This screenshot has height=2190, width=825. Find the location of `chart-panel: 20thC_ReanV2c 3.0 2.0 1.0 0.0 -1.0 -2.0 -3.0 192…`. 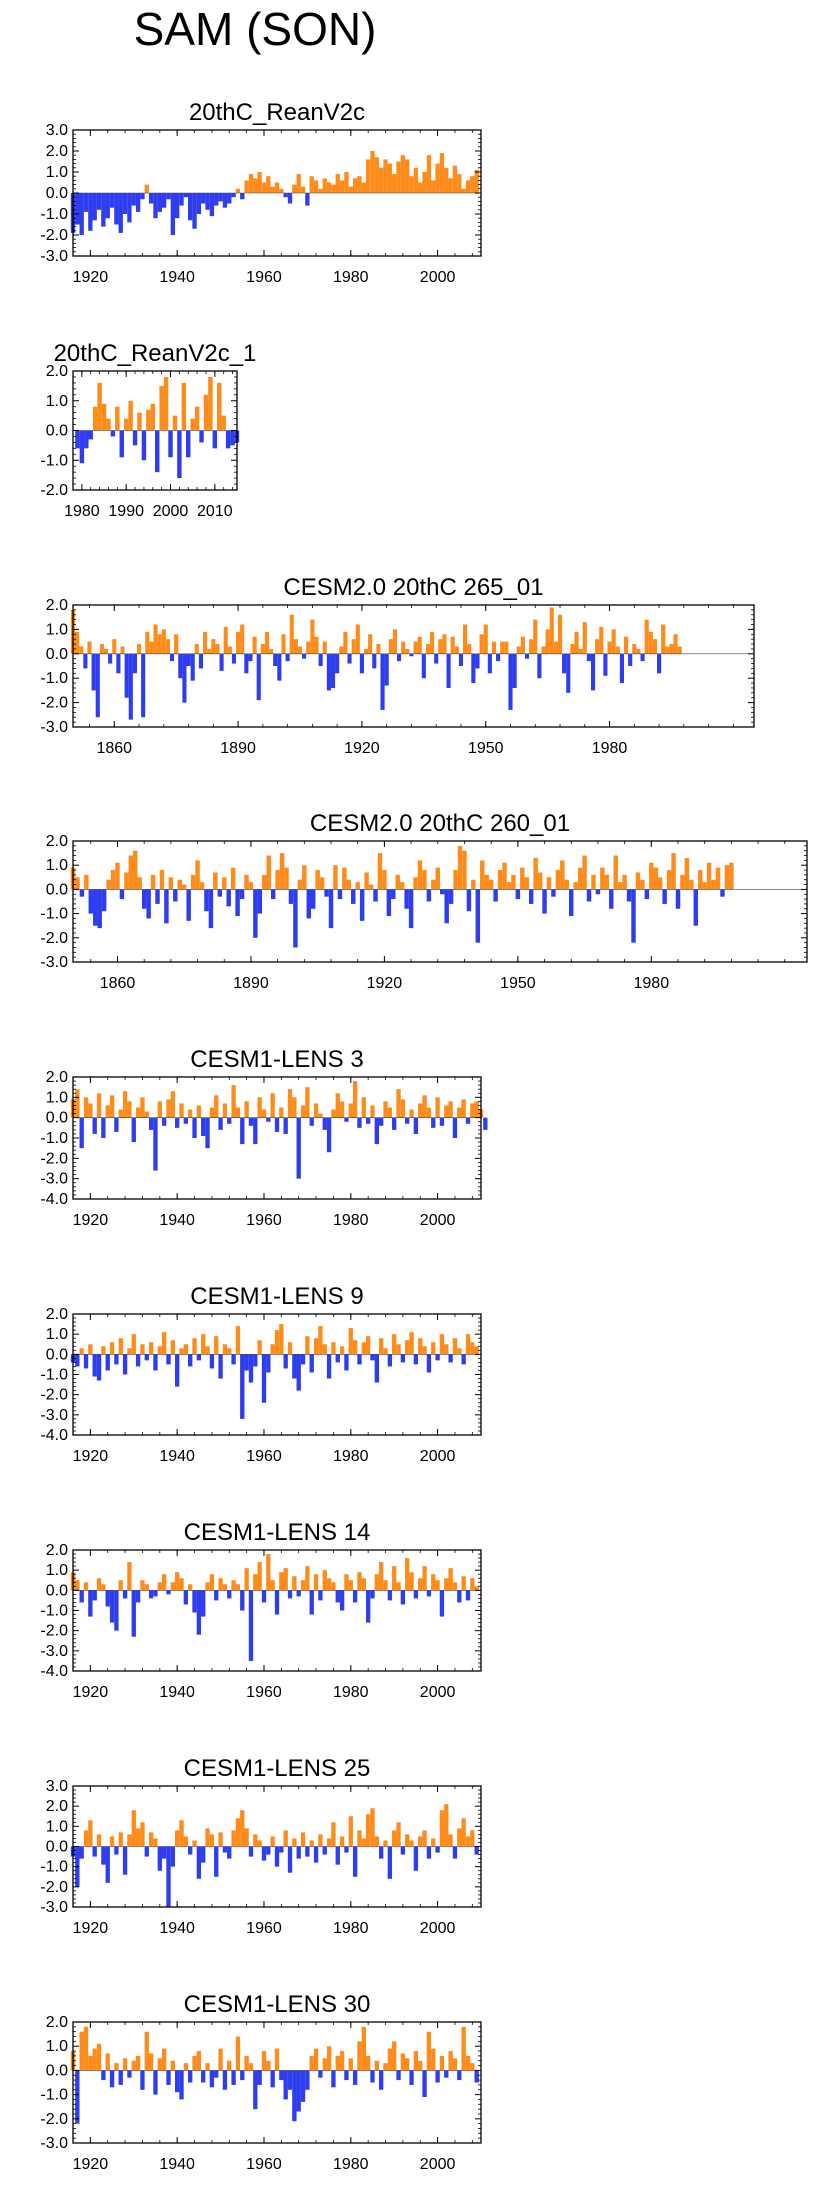

chart-panel: 20thC_ReanV2c 3.0 2.0 1.0 0.0 -1.0 -2.0 -3.0 192… is located at coordinates (261, 192).